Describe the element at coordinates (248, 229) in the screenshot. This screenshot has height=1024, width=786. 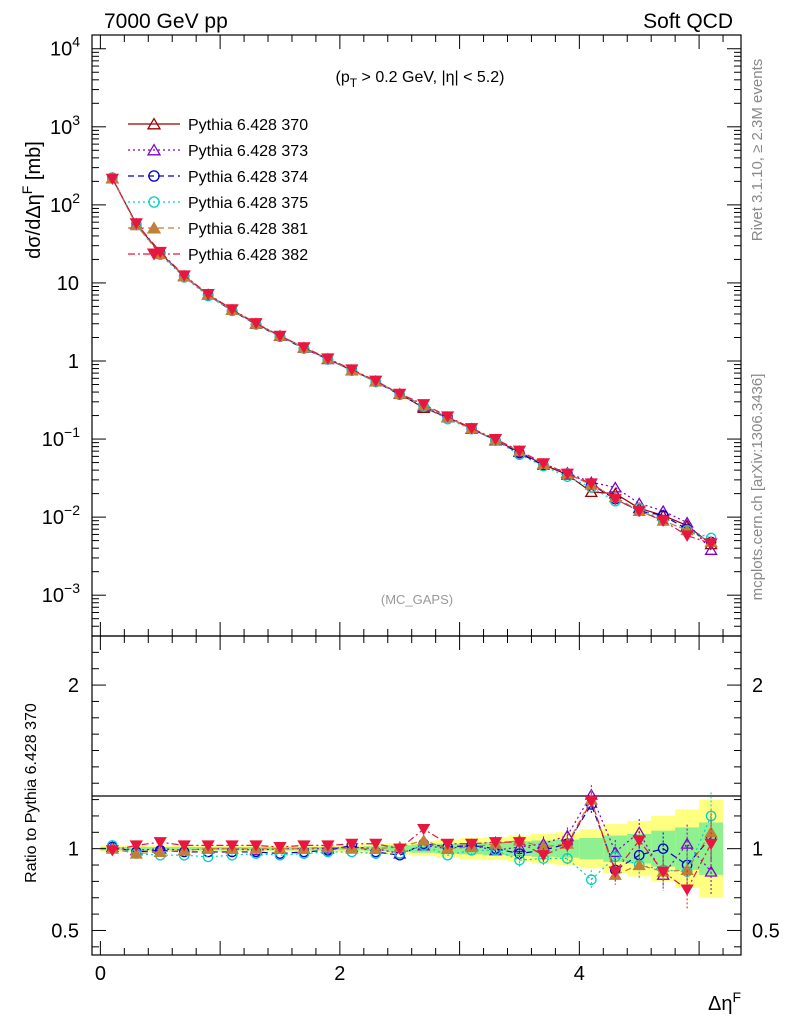
I see `legend-label: Pythia 6.428 381` at that location.